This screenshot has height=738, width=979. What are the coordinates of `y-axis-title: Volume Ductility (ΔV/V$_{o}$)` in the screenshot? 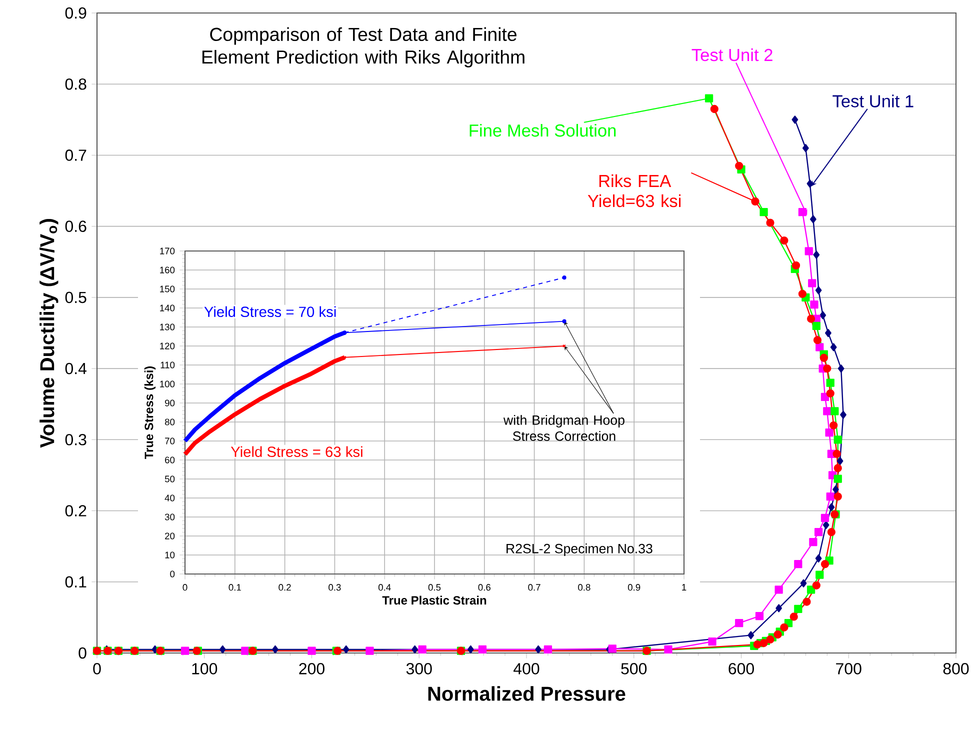 It's located at (49, 333).